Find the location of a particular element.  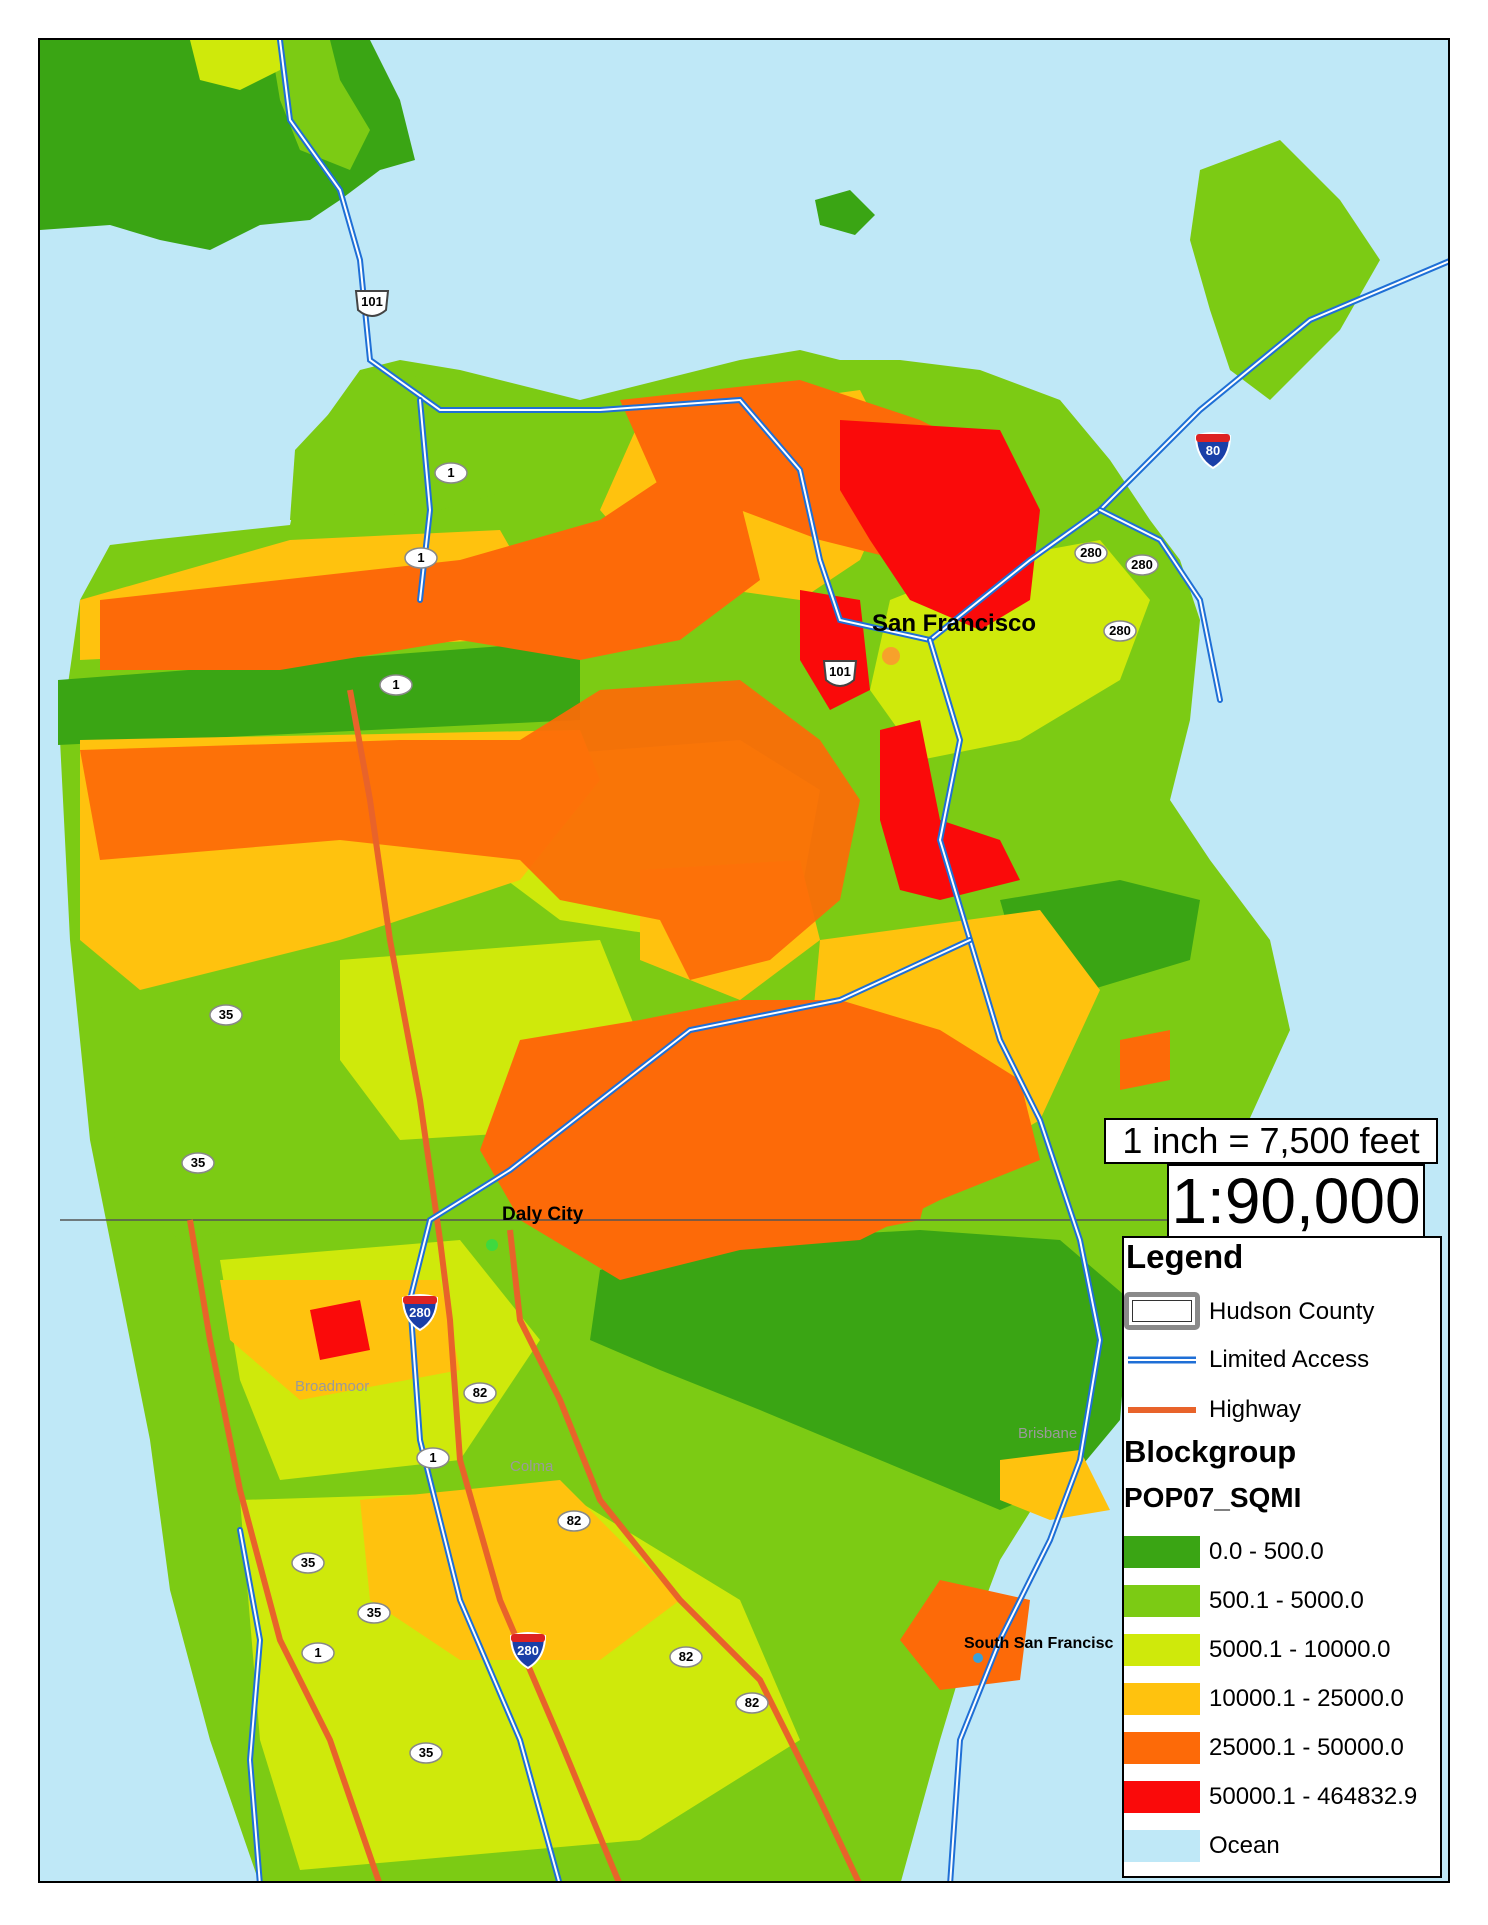

legend-class-label: 0.0 - 500.0 is located at coordinates (1266, 1551).